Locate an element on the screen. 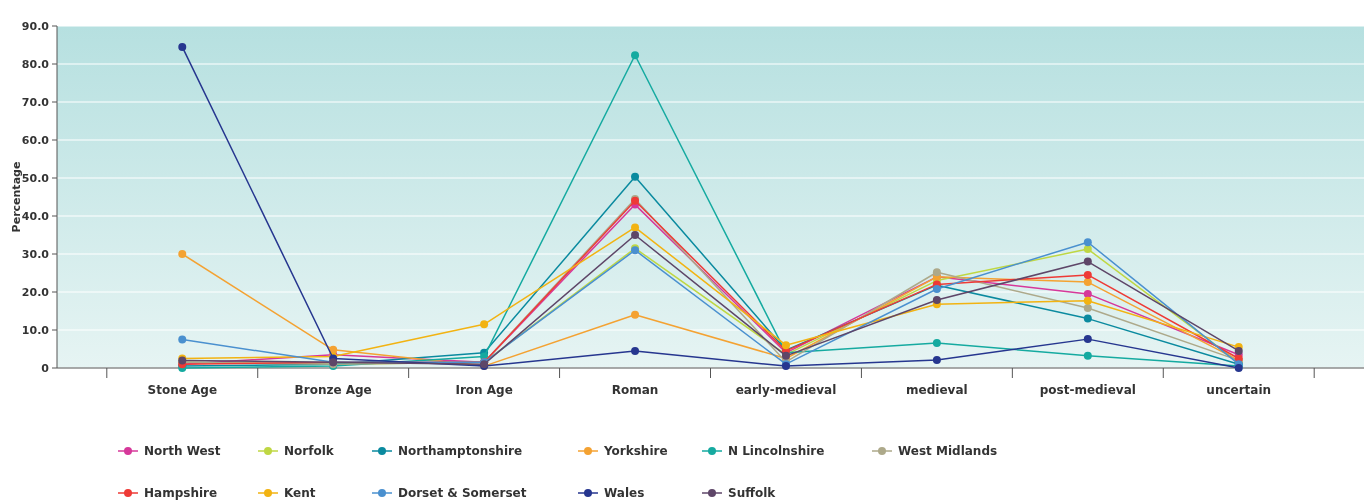 The width and height of the screenshot is (1364, 501). y-tick-label: 90.0 is located at coordinates (35, 26).